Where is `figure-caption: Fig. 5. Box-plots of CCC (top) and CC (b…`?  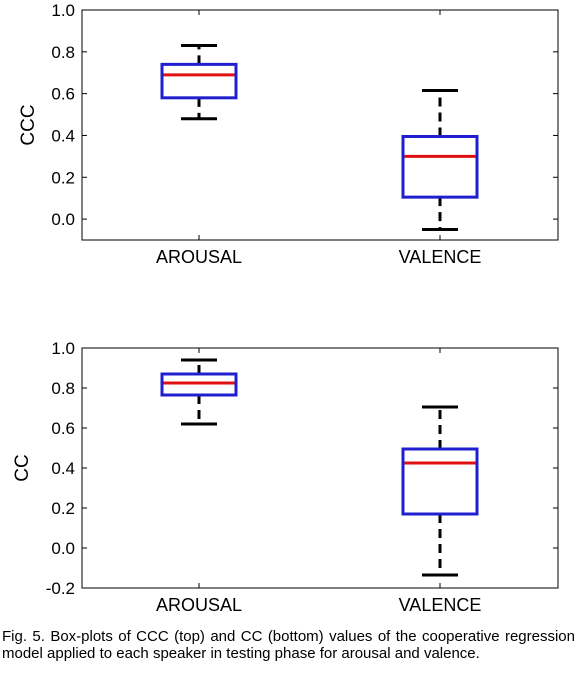 figure-caption: Fig. 5. Box-plots of CCC (top) and CC (b… is located at coordinates (288, 645).